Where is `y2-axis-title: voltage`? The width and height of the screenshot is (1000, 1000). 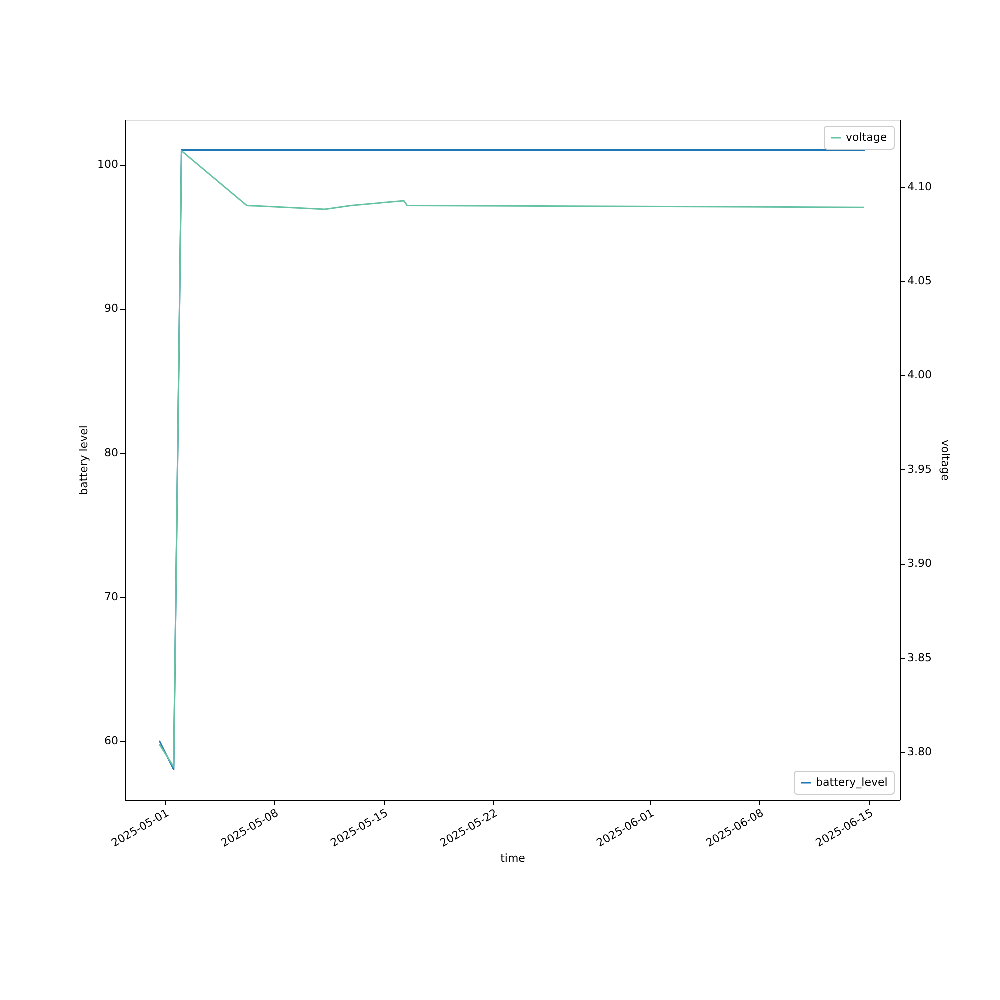 y2-axis-title: voltage is located at coordinates (945, 461).